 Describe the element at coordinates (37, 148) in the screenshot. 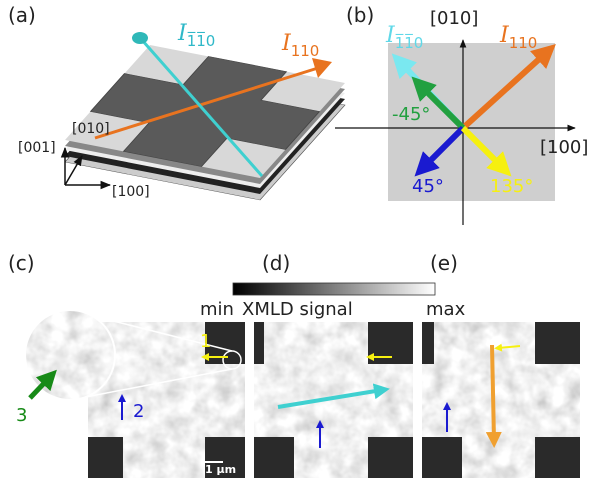

I see `axis-label: [001]` at that location.